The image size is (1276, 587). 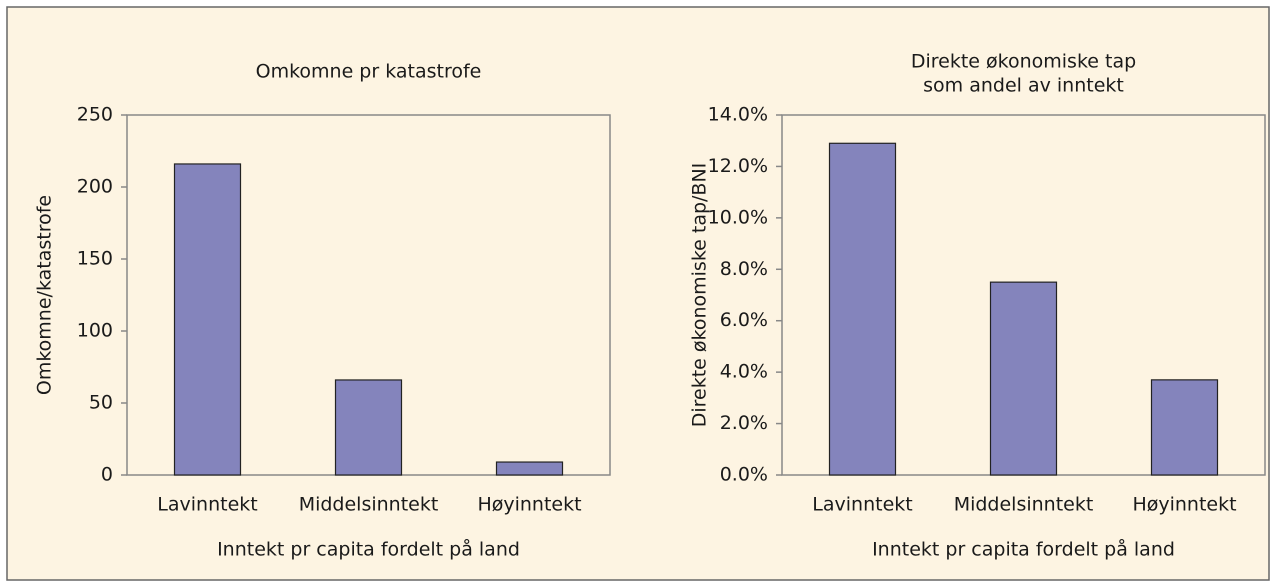 I want to click on y-tick-label: 0.0%, so click(x=744, y=475).